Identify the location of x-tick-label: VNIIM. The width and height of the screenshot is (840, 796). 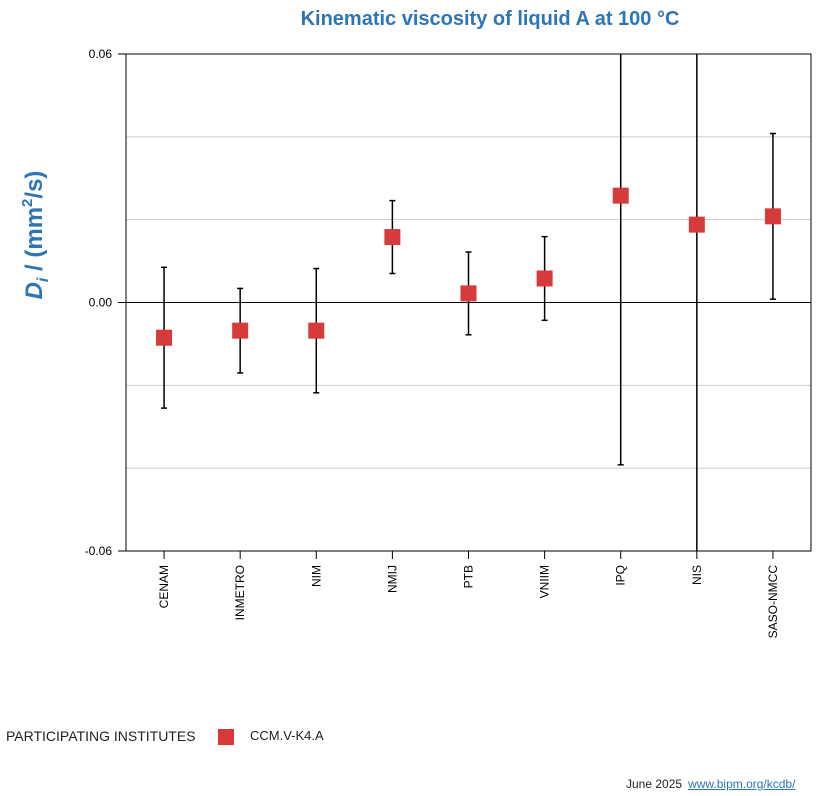
(545, 581).